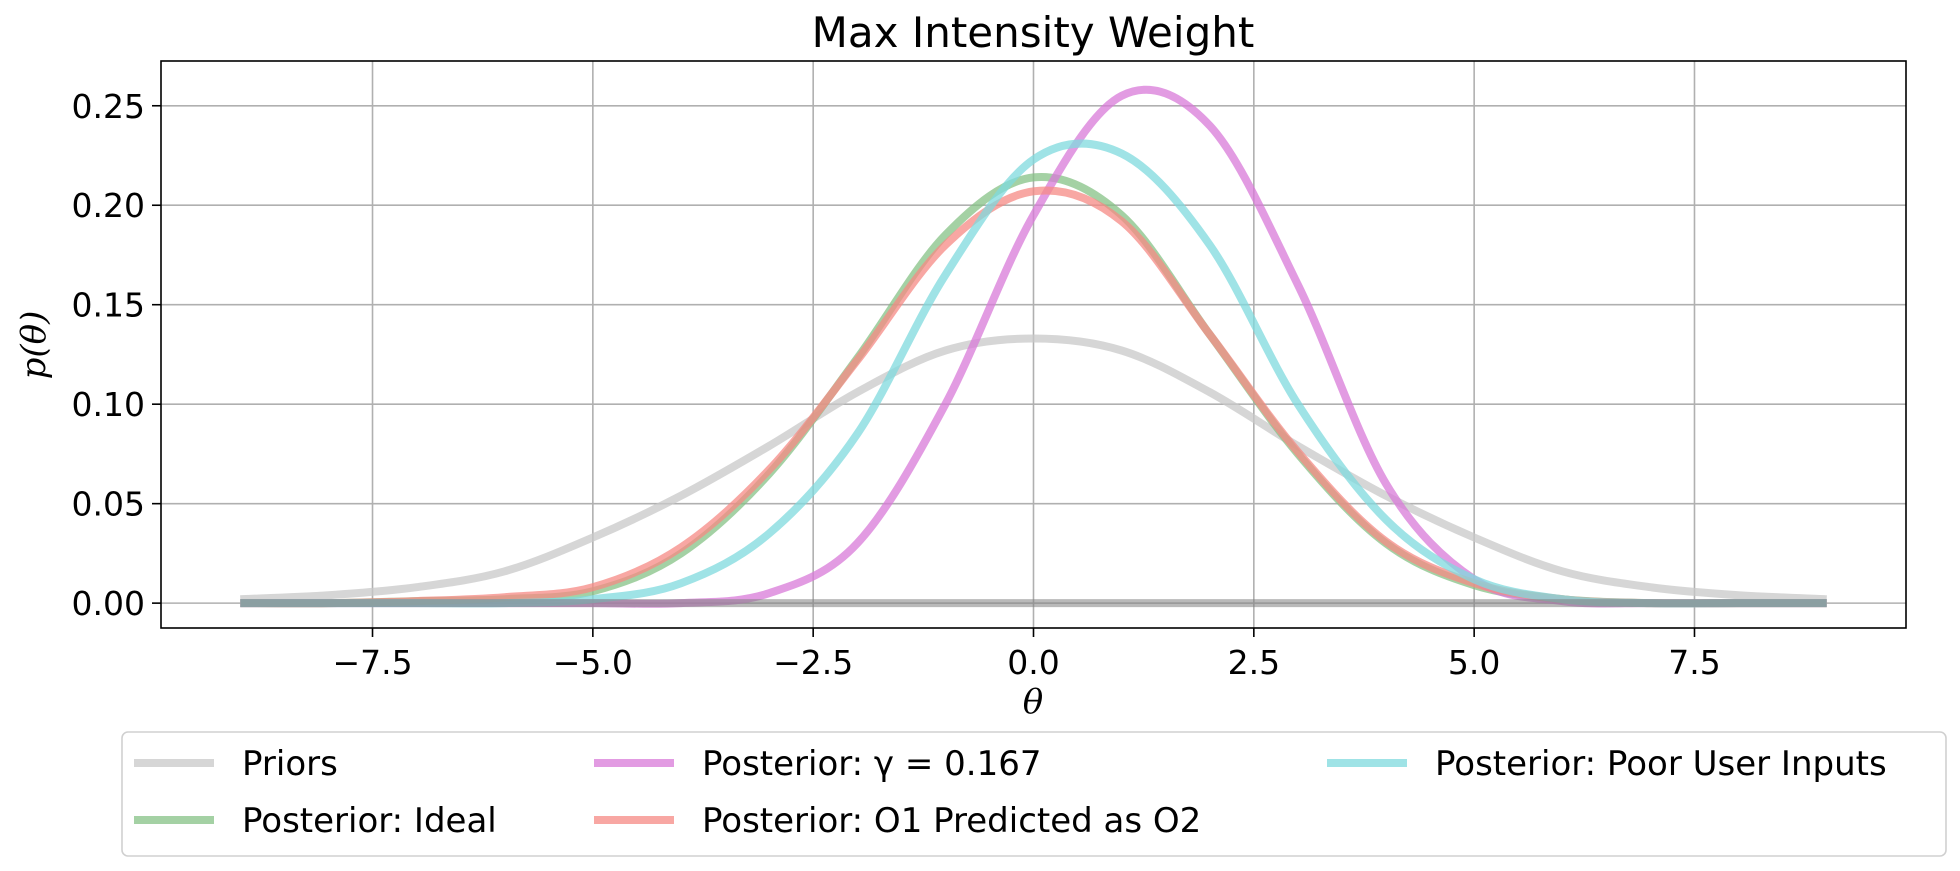 The height and width of the screenshot is (871, 1960). I want to click on legend-box, so click(1034, 794).